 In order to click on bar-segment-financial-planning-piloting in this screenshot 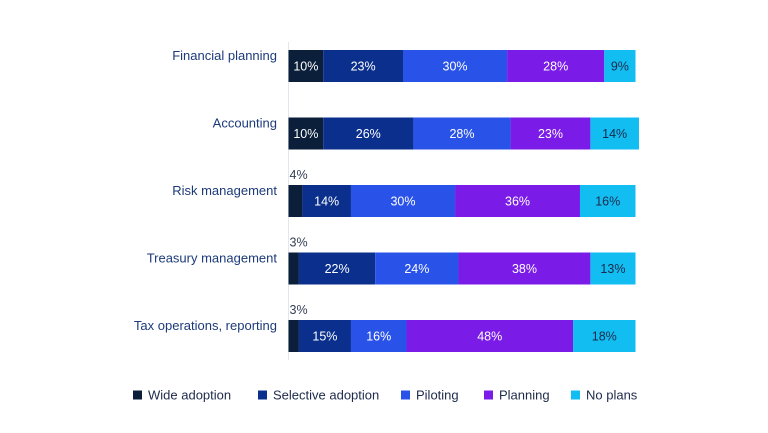, I will do `click(455, 66)`.